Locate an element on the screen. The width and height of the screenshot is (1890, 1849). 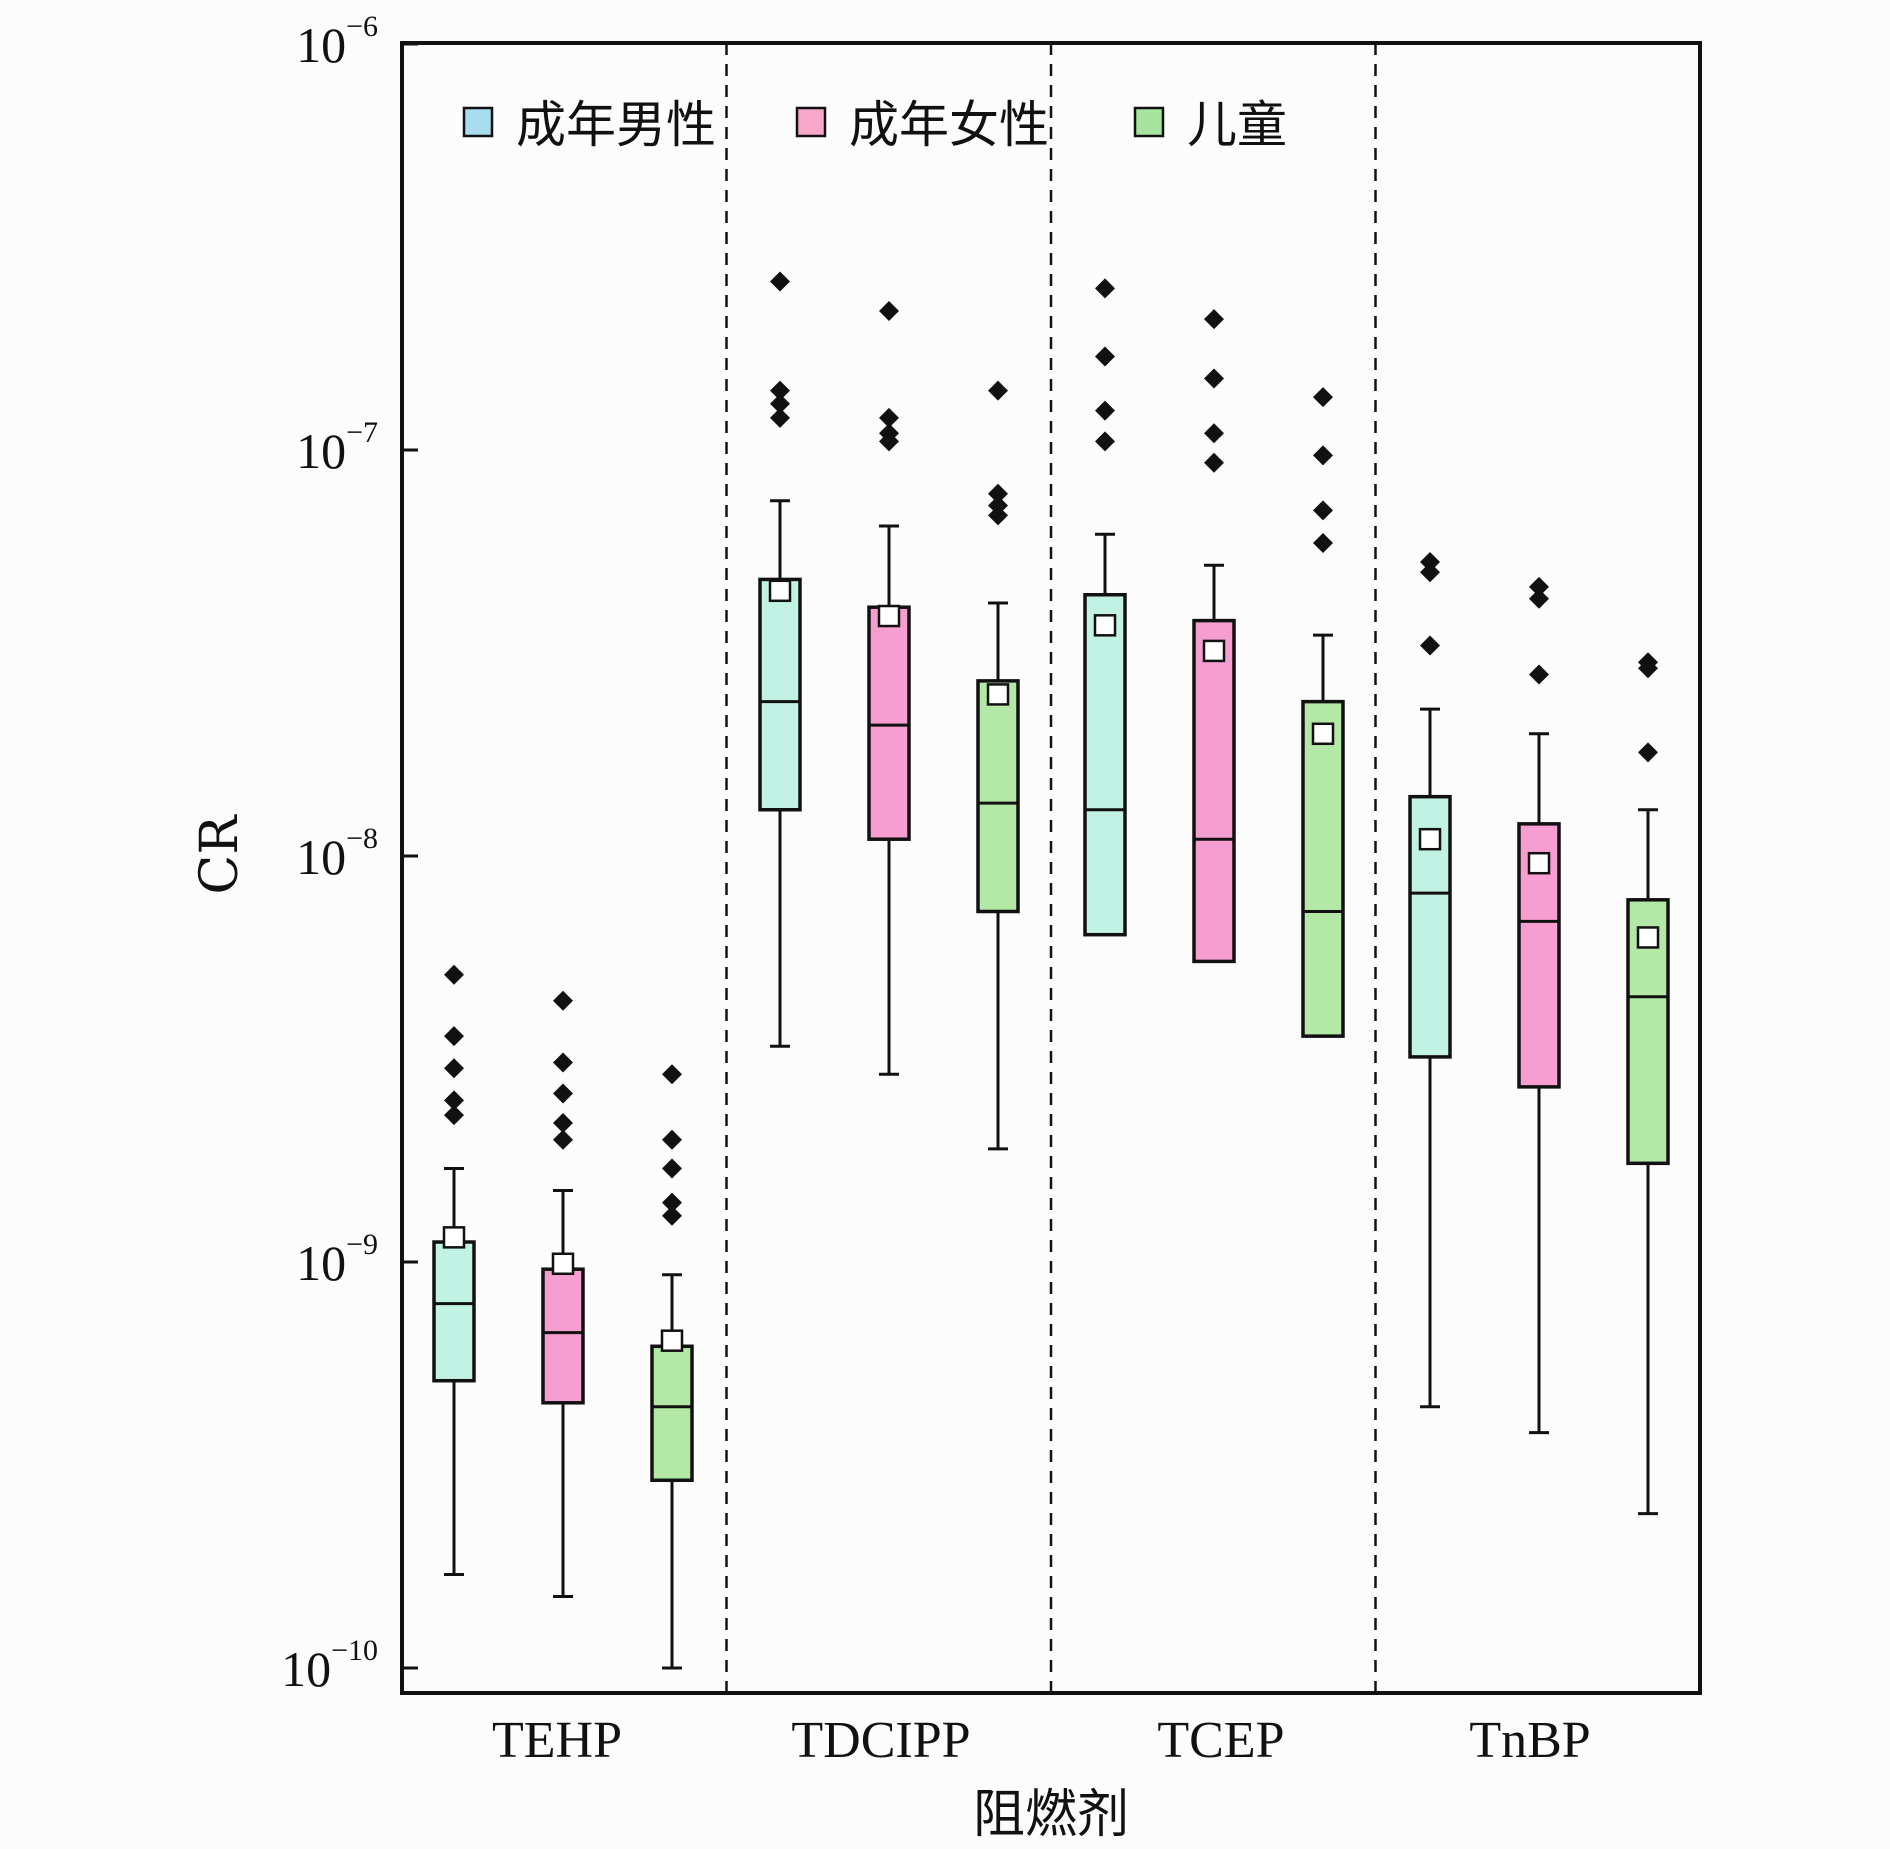
legend-label: 成年女性 is located at coordinates (949, 125).